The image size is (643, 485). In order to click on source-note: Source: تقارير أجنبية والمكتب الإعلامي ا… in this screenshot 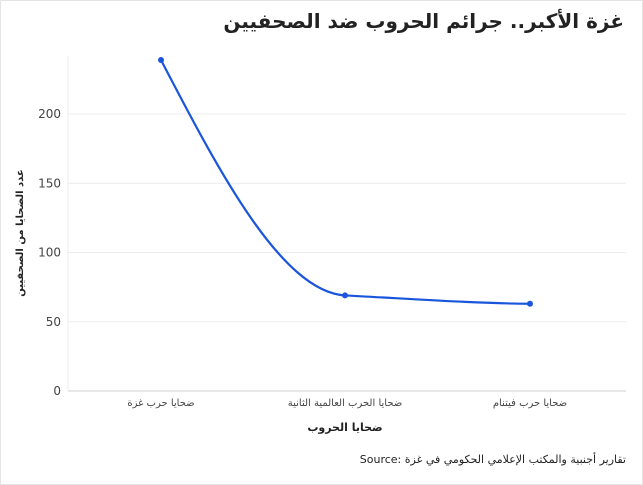, I will do `click(492, 459)`.